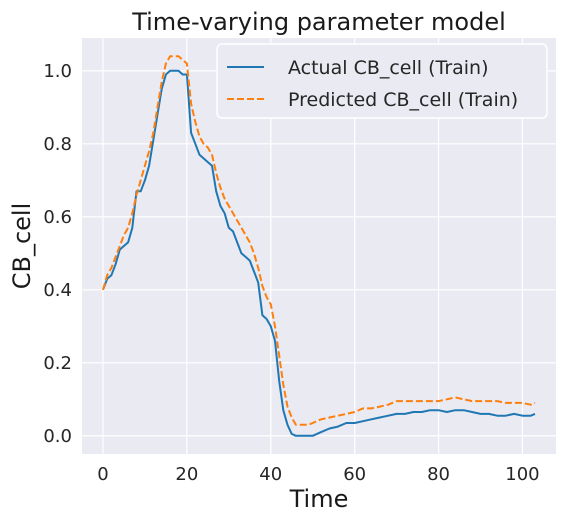 This screenshot has height=524, width=565. I want to click on x-tick-label: 100, so click(522, 474).